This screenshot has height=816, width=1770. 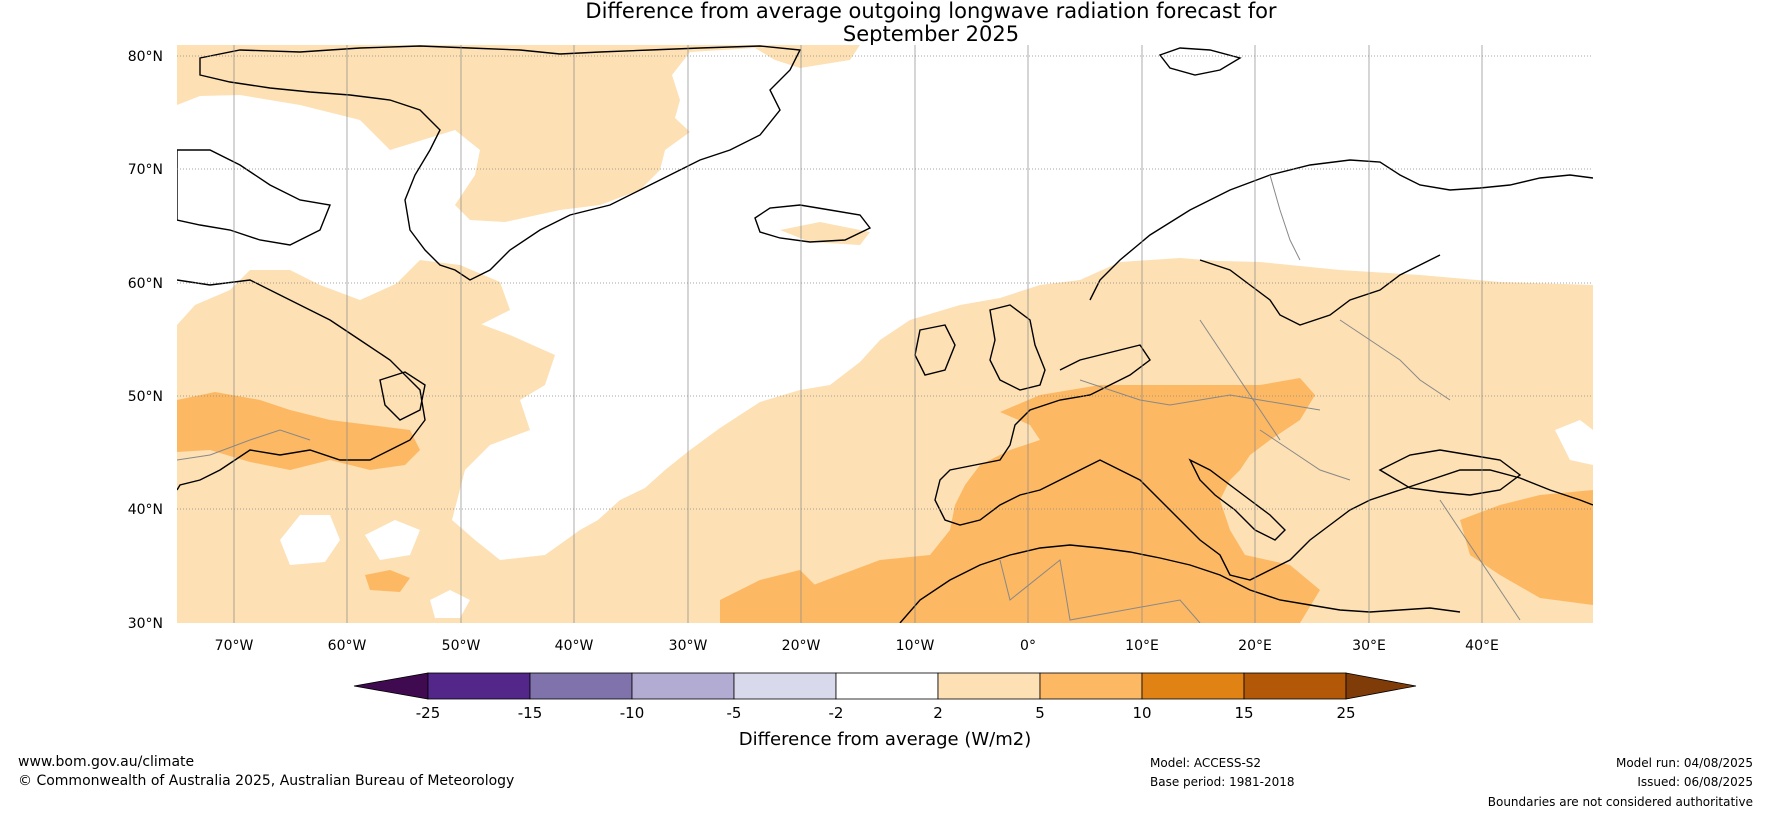 What do you see at coordinates (886, 713) in the screenshot?
I see `colorbar-ticks: -25 -15 -10 -5 -2 2 5 10 15 25` at bounding box center [886, 713].